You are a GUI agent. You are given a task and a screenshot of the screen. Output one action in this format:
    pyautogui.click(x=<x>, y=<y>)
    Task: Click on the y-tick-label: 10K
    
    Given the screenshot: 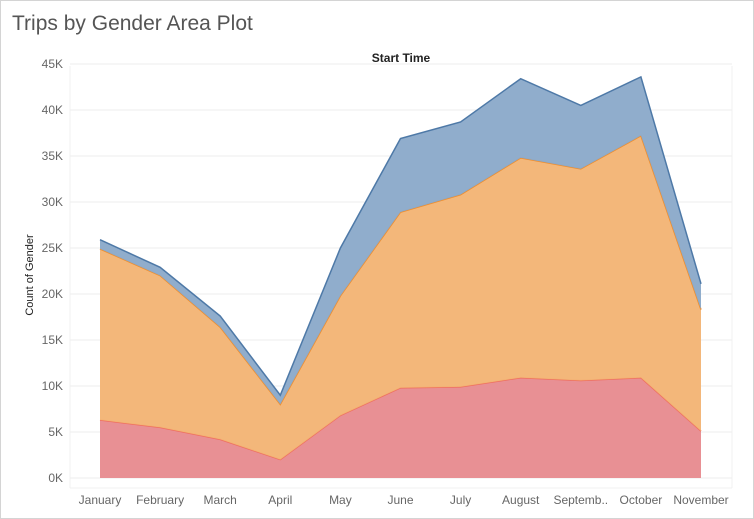 What is the action you would take?
    pyautogui.click(x=52, y=386)
    